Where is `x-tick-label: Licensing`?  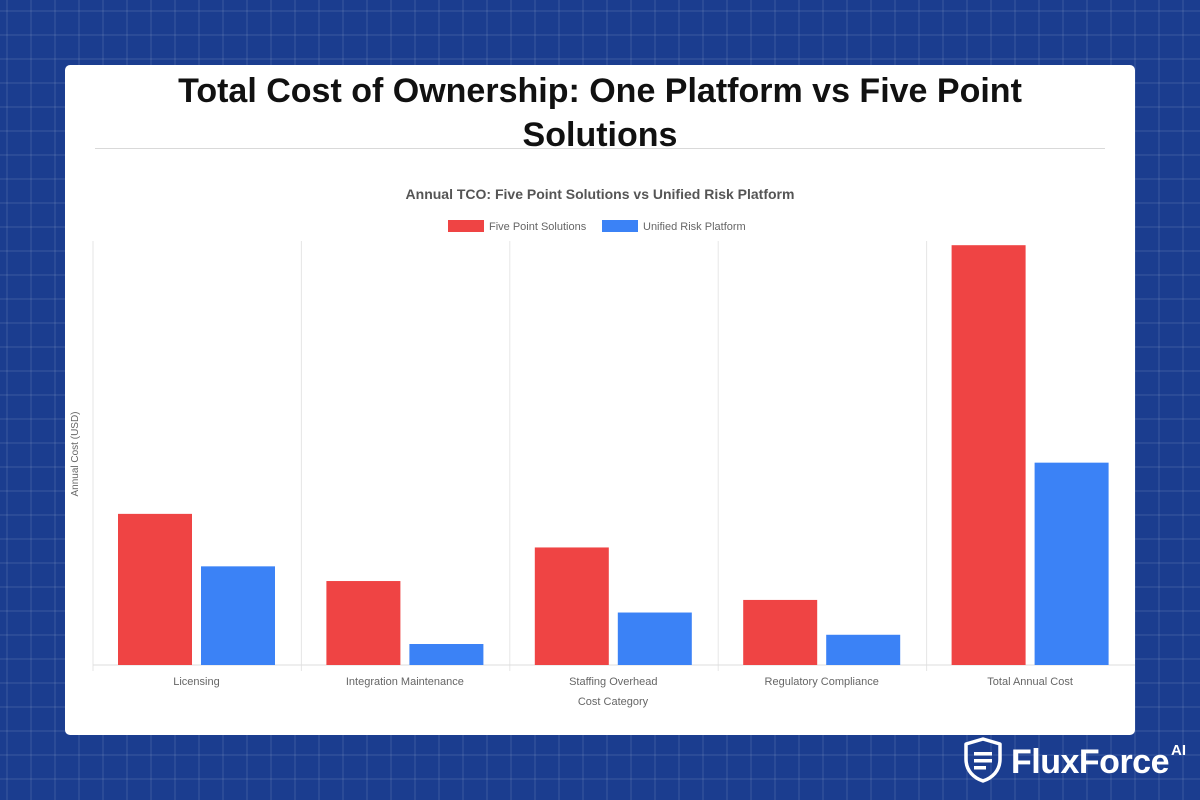
x-tick-label: Licensing is located at coordinates (196, 682).